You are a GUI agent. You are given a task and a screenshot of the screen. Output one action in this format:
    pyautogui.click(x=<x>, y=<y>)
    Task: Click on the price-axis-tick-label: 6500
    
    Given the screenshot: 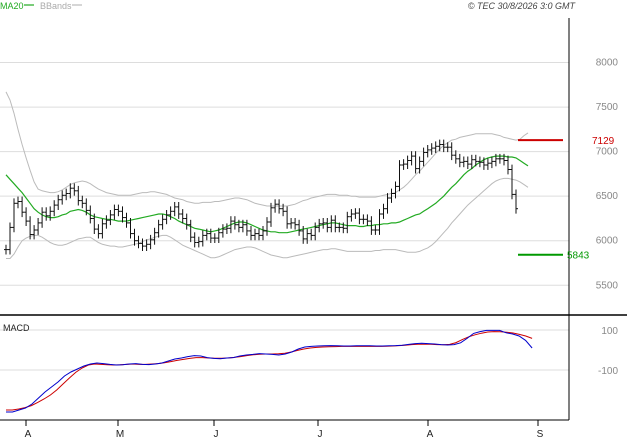 What is the action you would take?
    pyautogui.click(x=607, y=196)
    